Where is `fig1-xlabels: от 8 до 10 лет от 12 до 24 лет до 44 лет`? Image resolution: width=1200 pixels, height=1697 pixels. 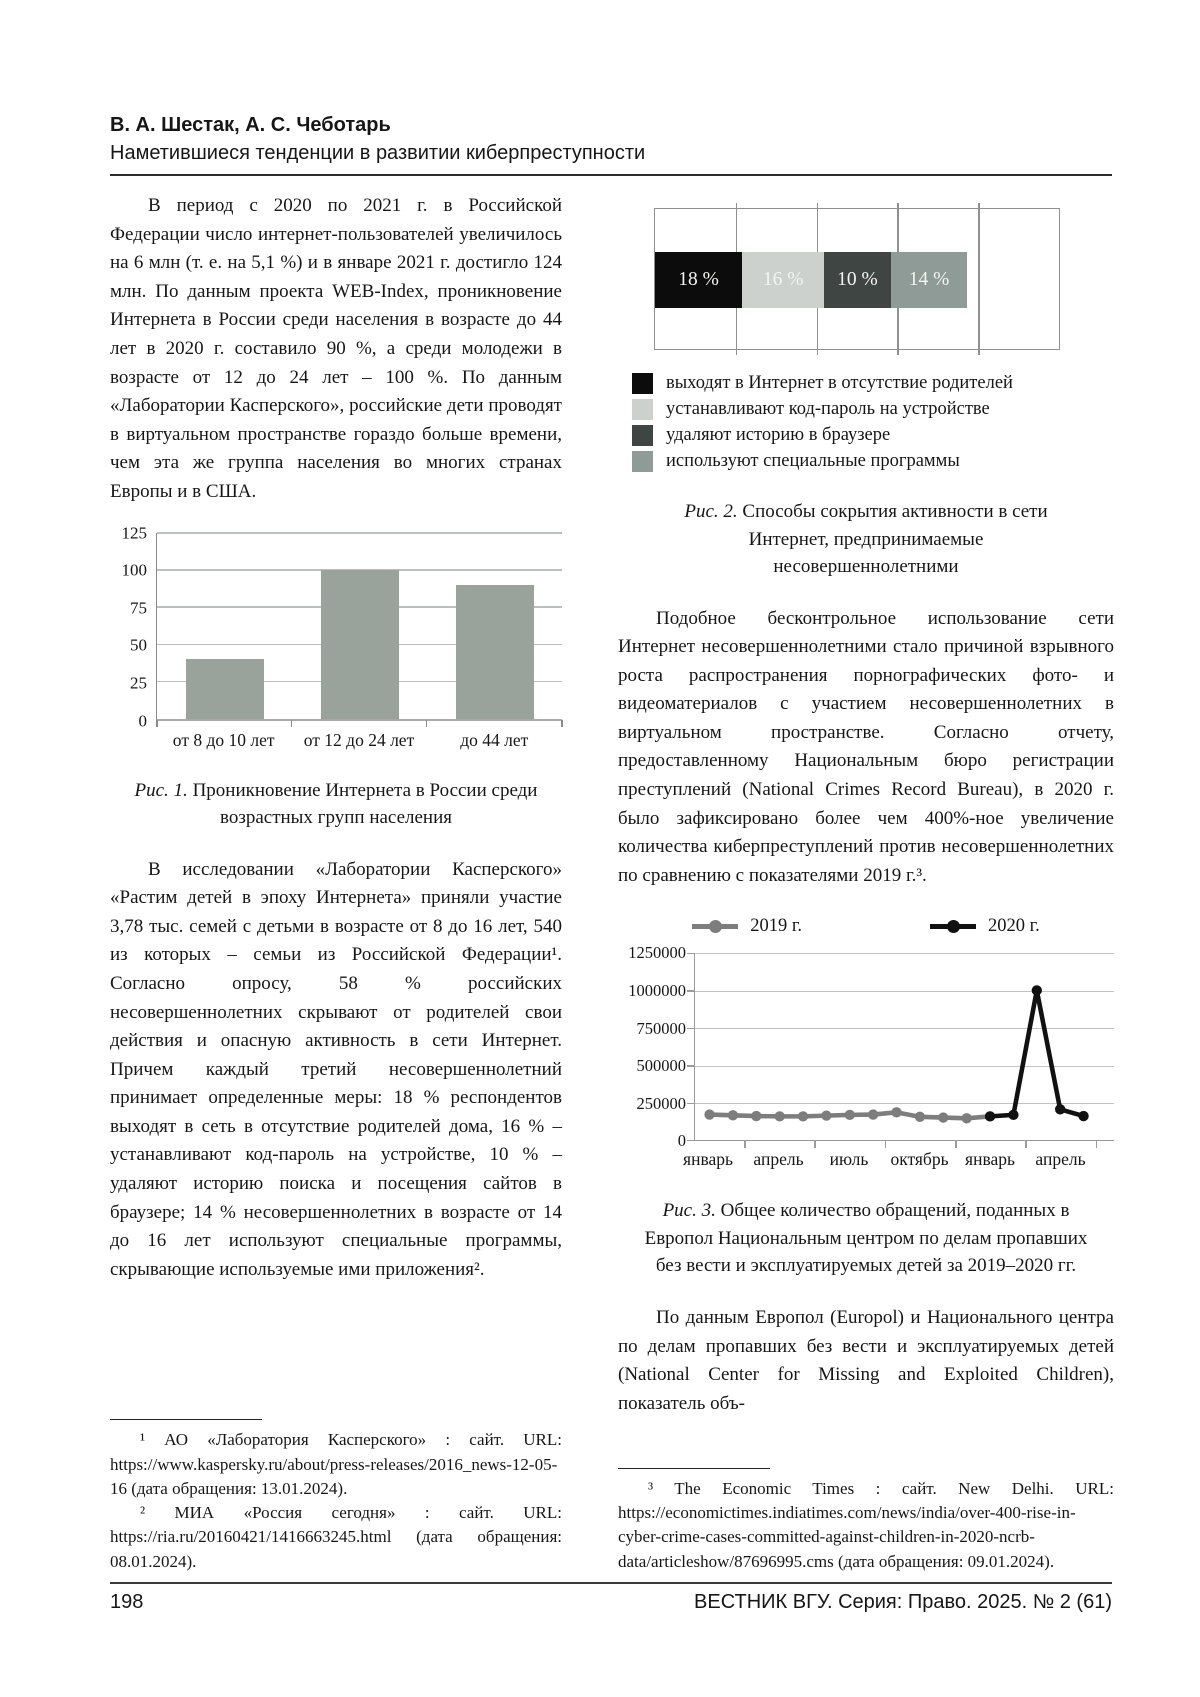 fig1-xlabels: от 8 до 10 лет от 12 до 24 лет до 44 лет is located at coordinates (359, 736).